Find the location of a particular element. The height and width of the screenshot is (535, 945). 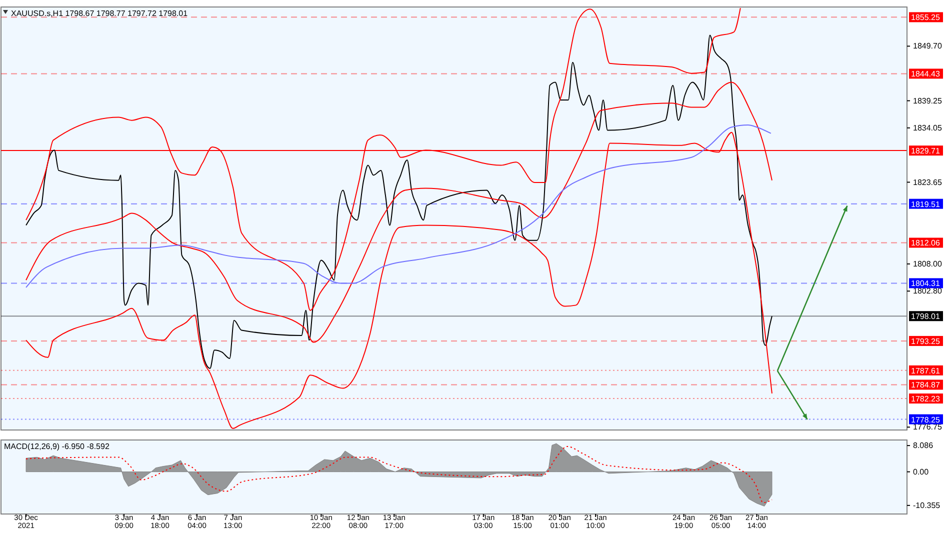

chart-title: MACD(12,26,9) -6.950 -8.592 is located at coordinates (57, 446).